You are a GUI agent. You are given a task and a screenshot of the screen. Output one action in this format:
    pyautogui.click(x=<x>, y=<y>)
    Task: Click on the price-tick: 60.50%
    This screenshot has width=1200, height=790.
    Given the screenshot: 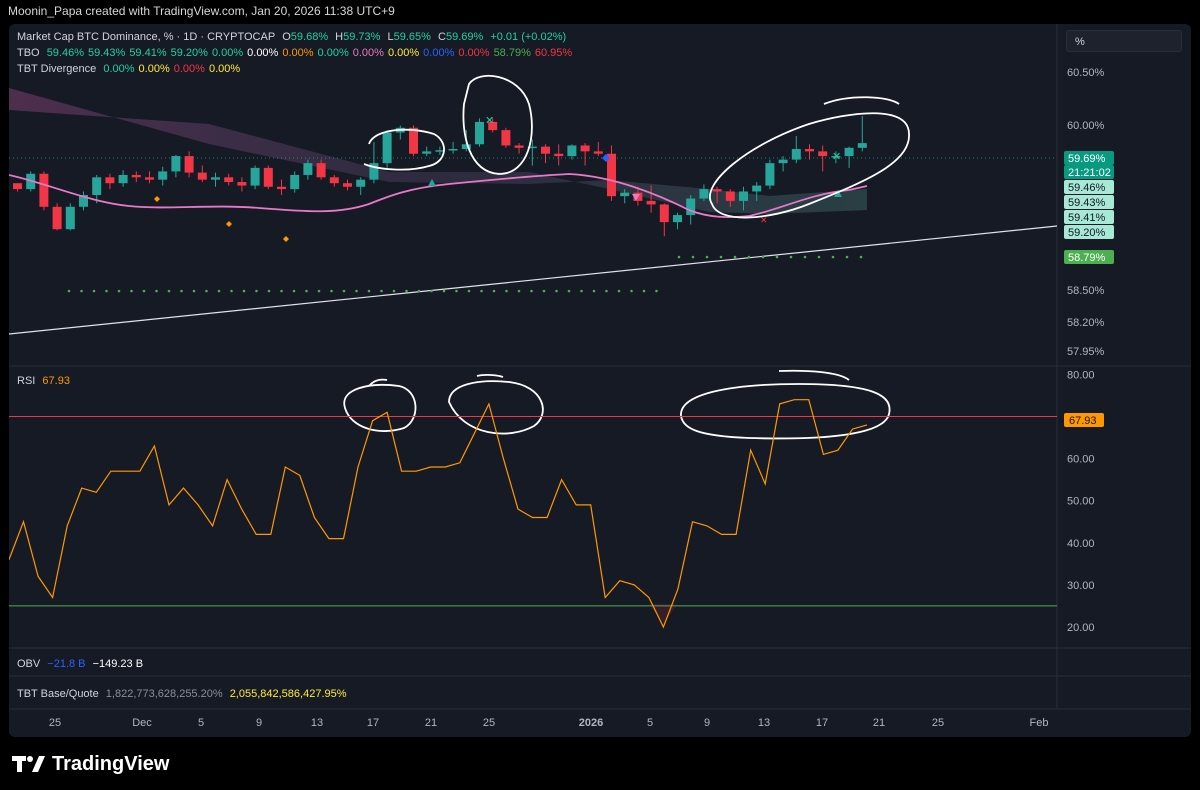 What is the action you would take?
    pyautogui.click(x=1086, y=73)
    